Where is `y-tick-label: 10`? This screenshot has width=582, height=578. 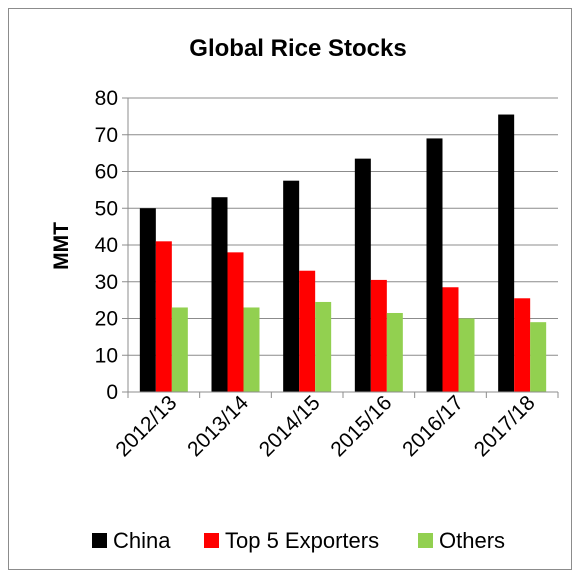 y-tick-label: 10 is located at coordinates (106, 355).